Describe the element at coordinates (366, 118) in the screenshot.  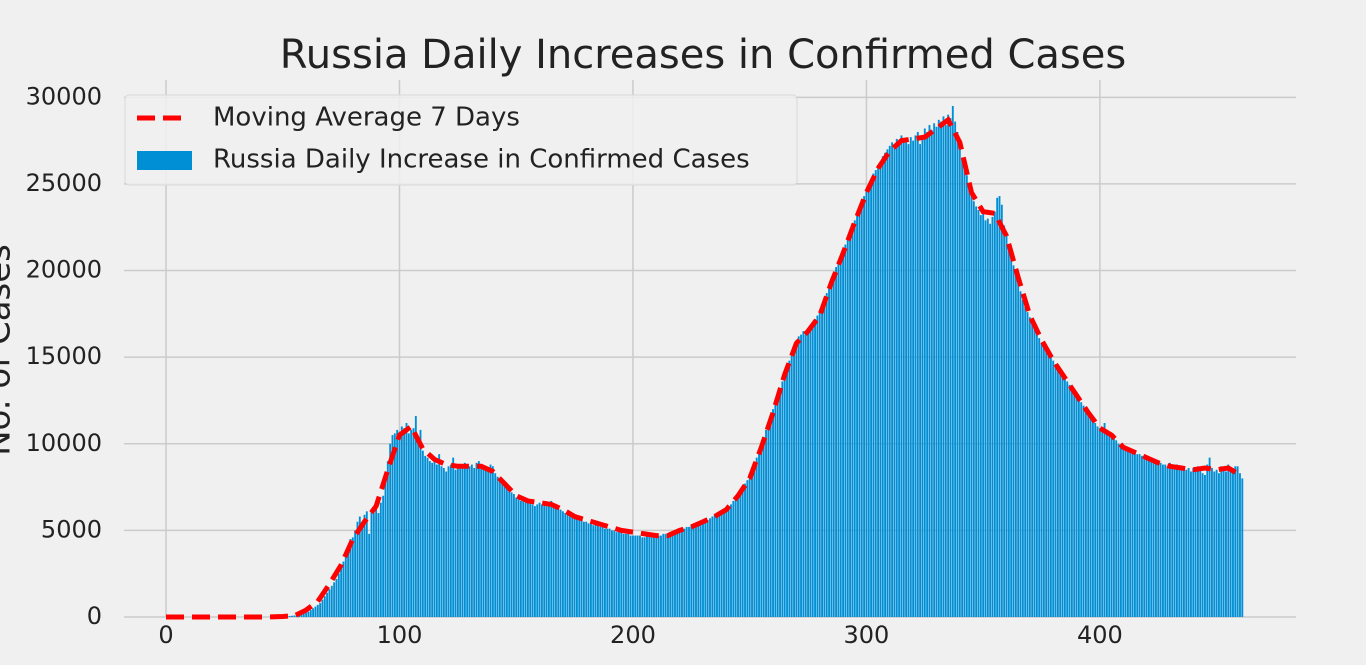
I see `legend-label: Moving Average 7 Days` at that location.